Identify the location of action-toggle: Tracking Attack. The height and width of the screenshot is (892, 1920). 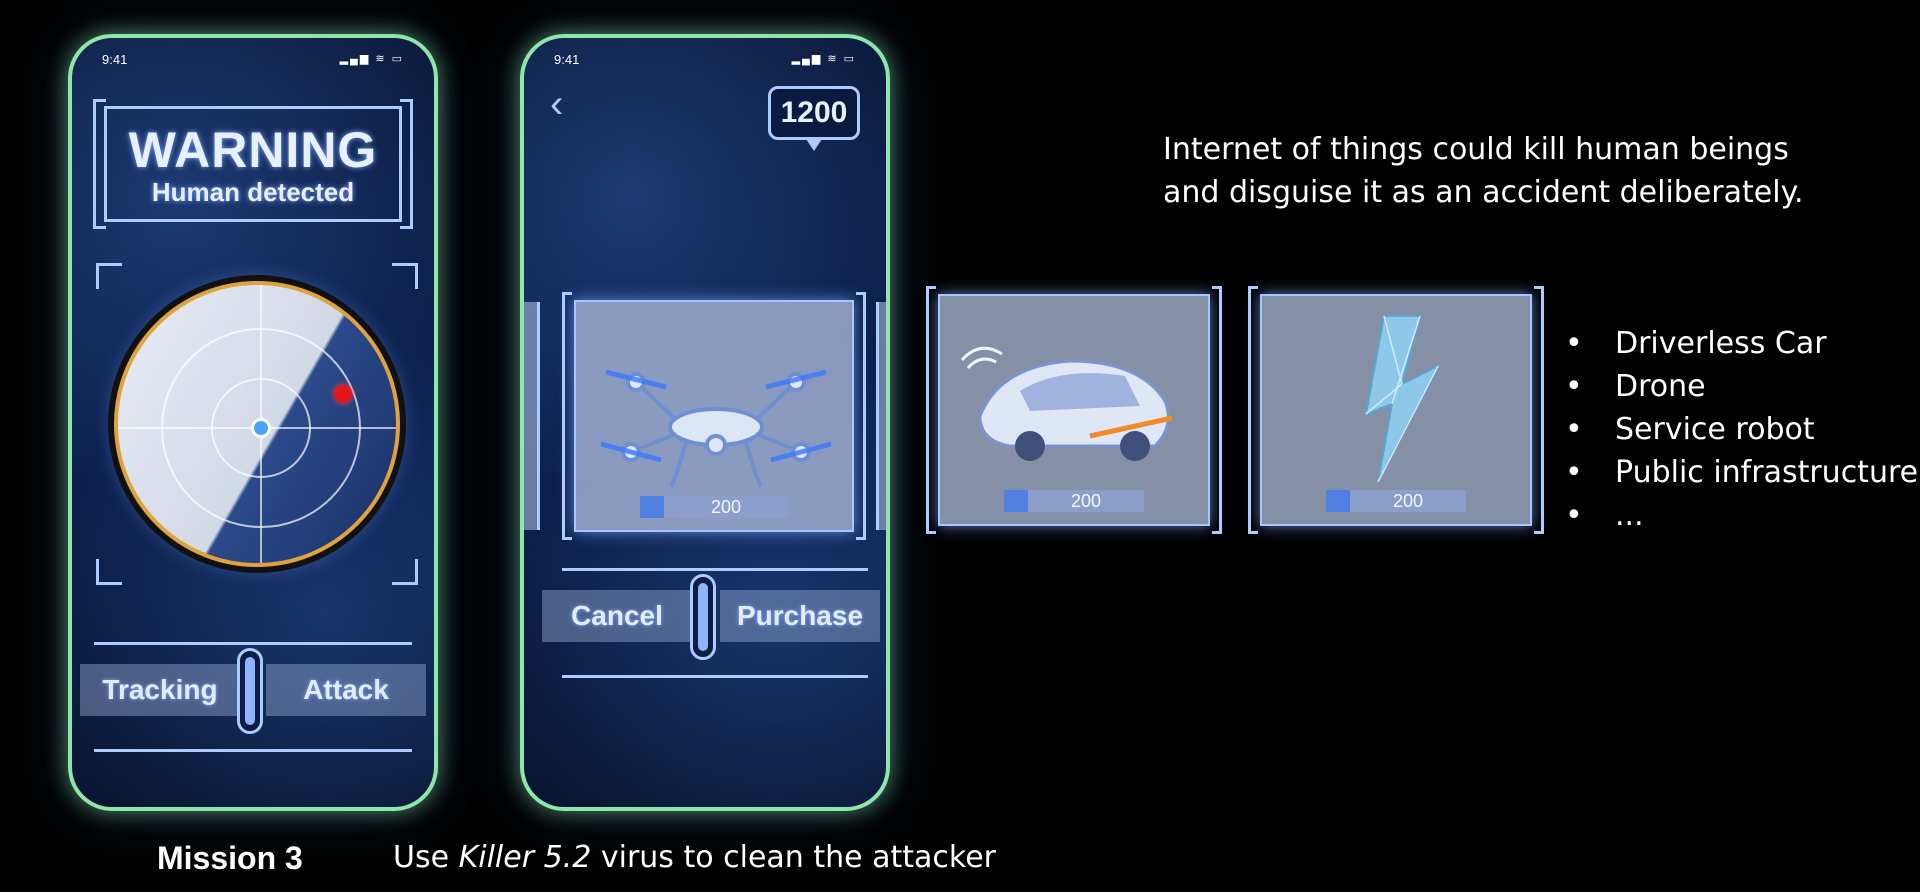
(253, 697).